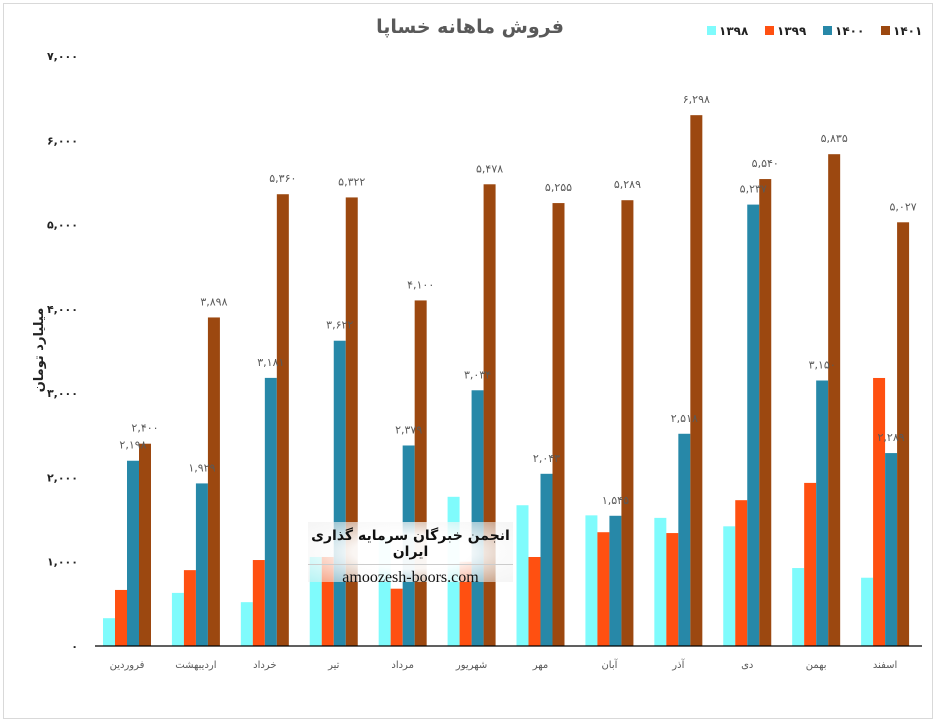 This screenshot has width=936, height=722. What do you see at coordinates (333, 665) in the screenshot?
I see `x-tick-label: تیر` at bounding box center [333, 665].